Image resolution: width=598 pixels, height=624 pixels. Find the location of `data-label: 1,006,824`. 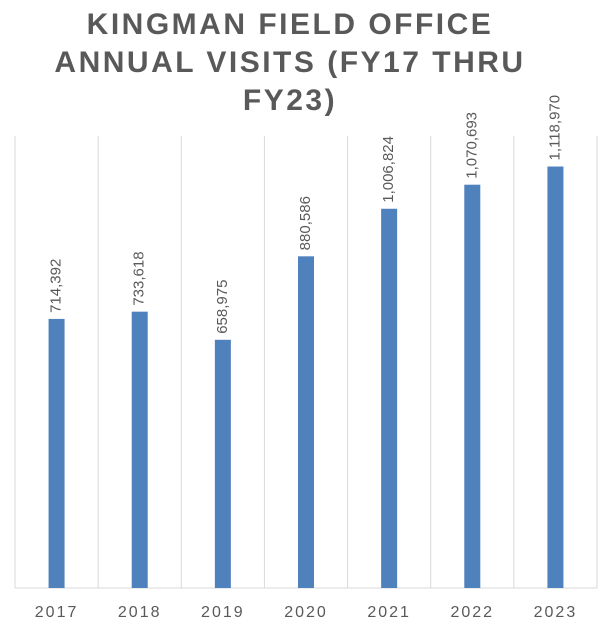

data-label: 1,006,824 is located at coordinates (388, 169).